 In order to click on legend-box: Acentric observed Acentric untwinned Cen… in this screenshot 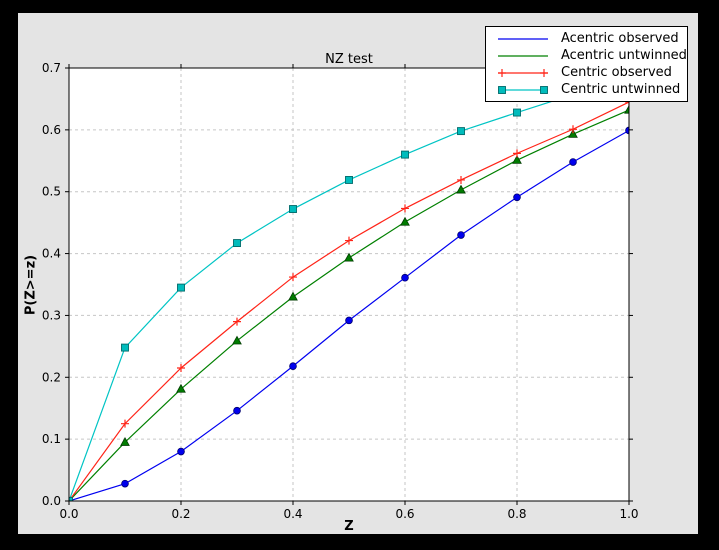, I will do `click(586, 64)`.